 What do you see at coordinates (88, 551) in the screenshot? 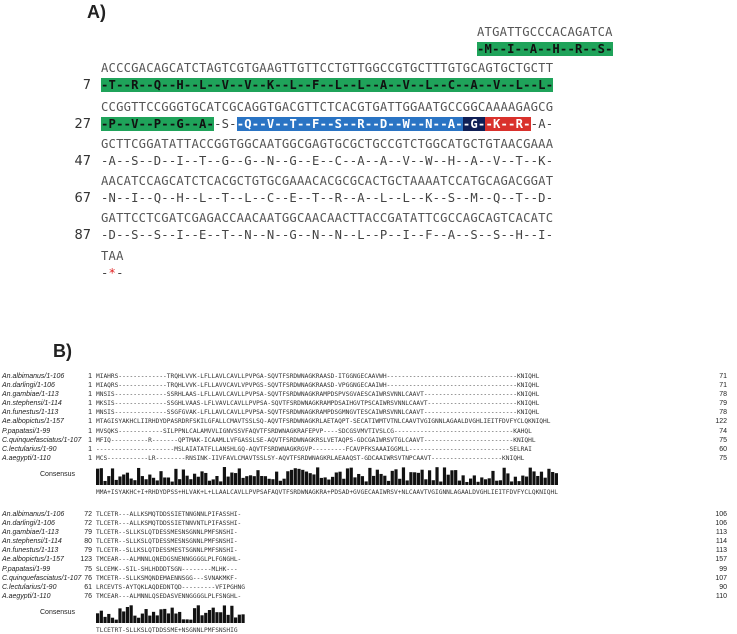
I see `start-position: 79` at bounding box center [88, 551].